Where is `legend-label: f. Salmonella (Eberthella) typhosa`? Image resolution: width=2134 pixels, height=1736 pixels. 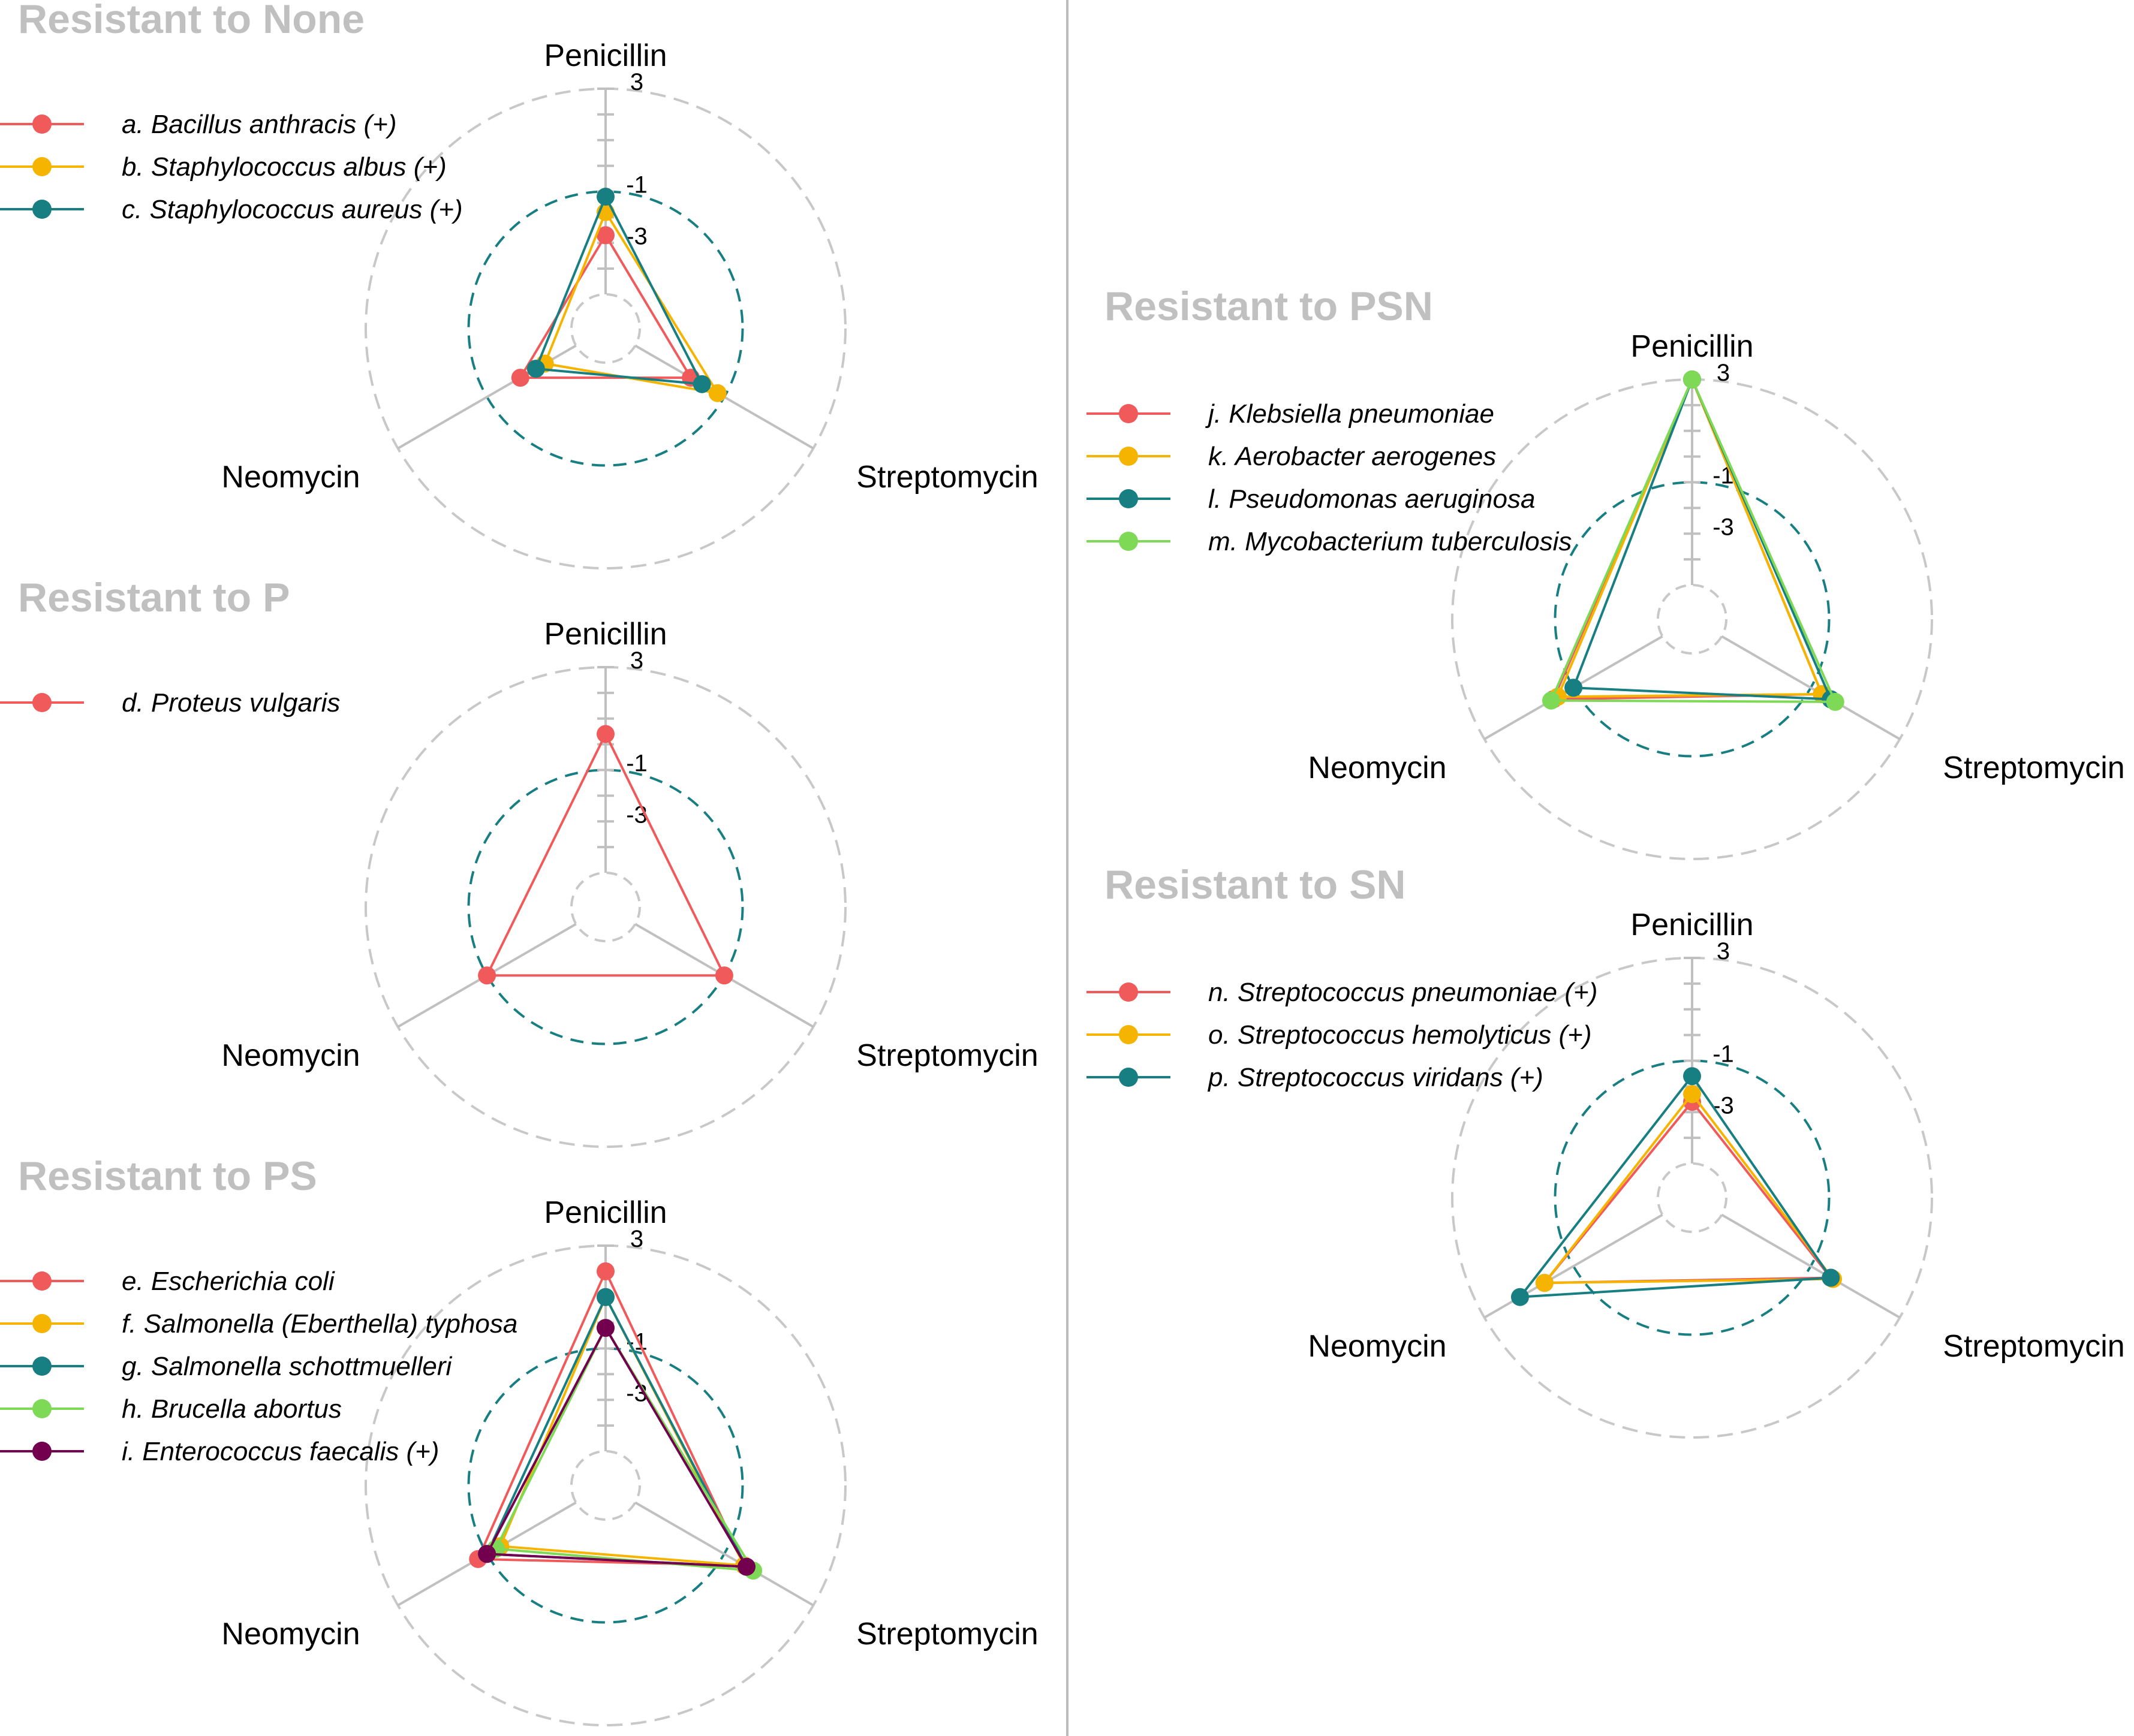 legend-label: f. Salmonella (Eberthella) typhosa is located at coordinates (319, 1324).